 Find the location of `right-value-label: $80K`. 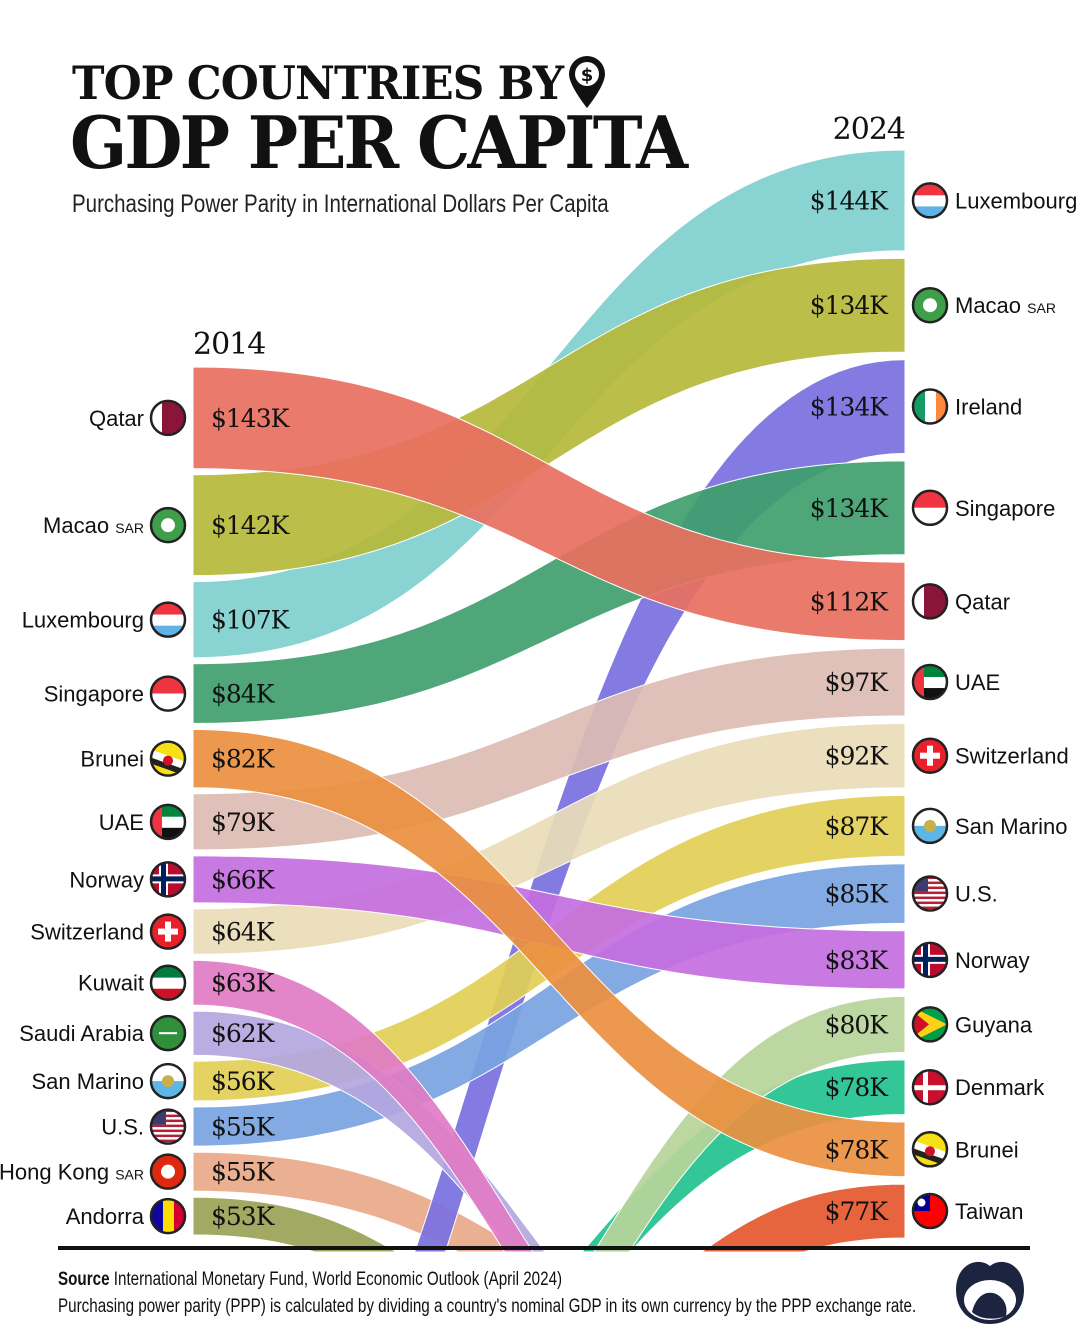

right-value-label: $80K is located at coordinates (857, 1024).